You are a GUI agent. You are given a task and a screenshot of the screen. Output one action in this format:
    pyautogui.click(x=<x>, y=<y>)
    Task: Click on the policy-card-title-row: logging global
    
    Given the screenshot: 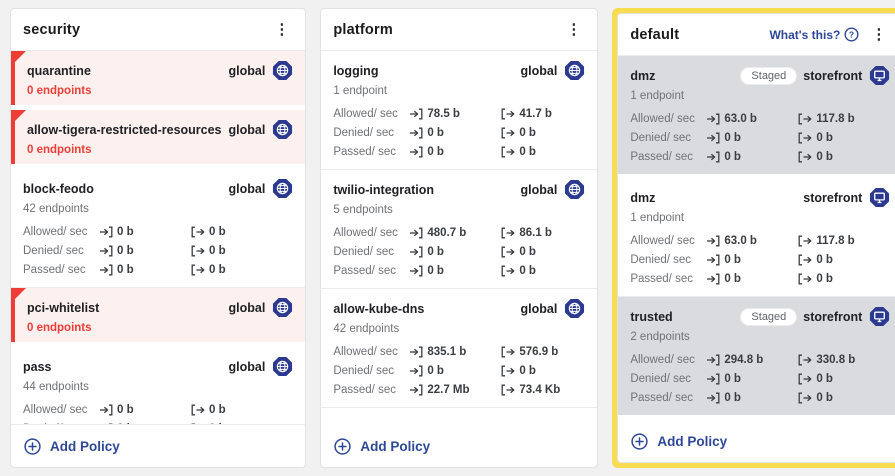 What is the action you would take?
    pyautogui.click(x=459, y=70)
    